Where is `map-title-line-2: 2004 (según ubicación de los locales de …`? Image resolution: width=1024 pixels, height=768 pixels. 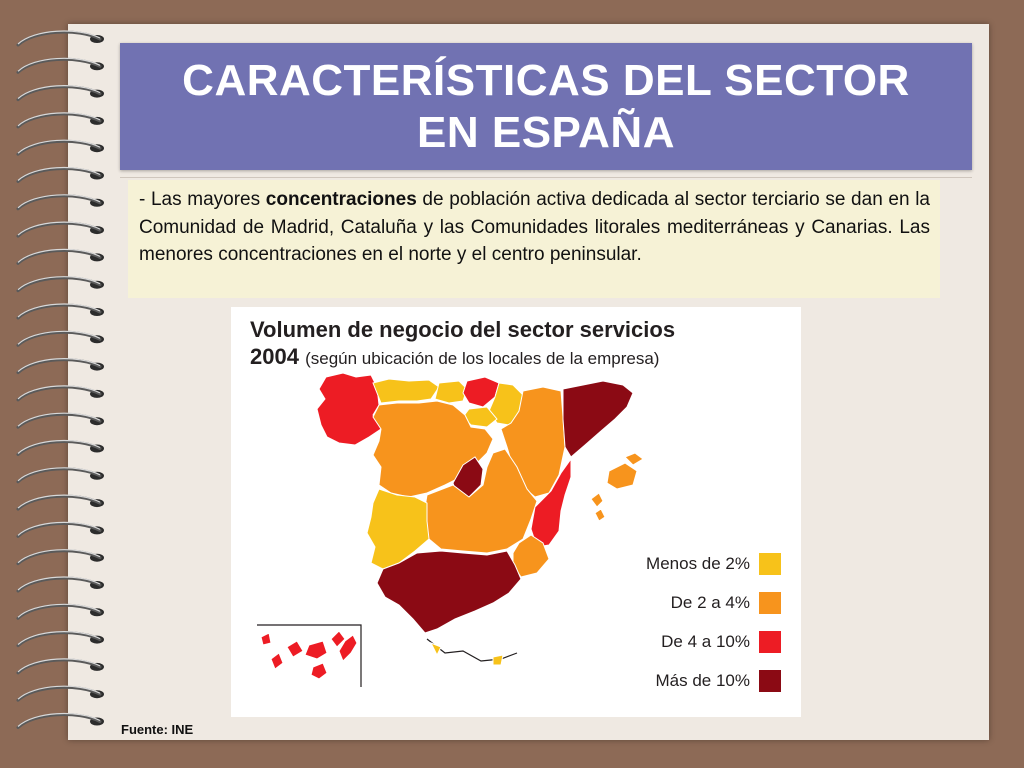 map-title-line-2: 2004 (según ubicación de los locales de … is located at coordinates (462, 357).